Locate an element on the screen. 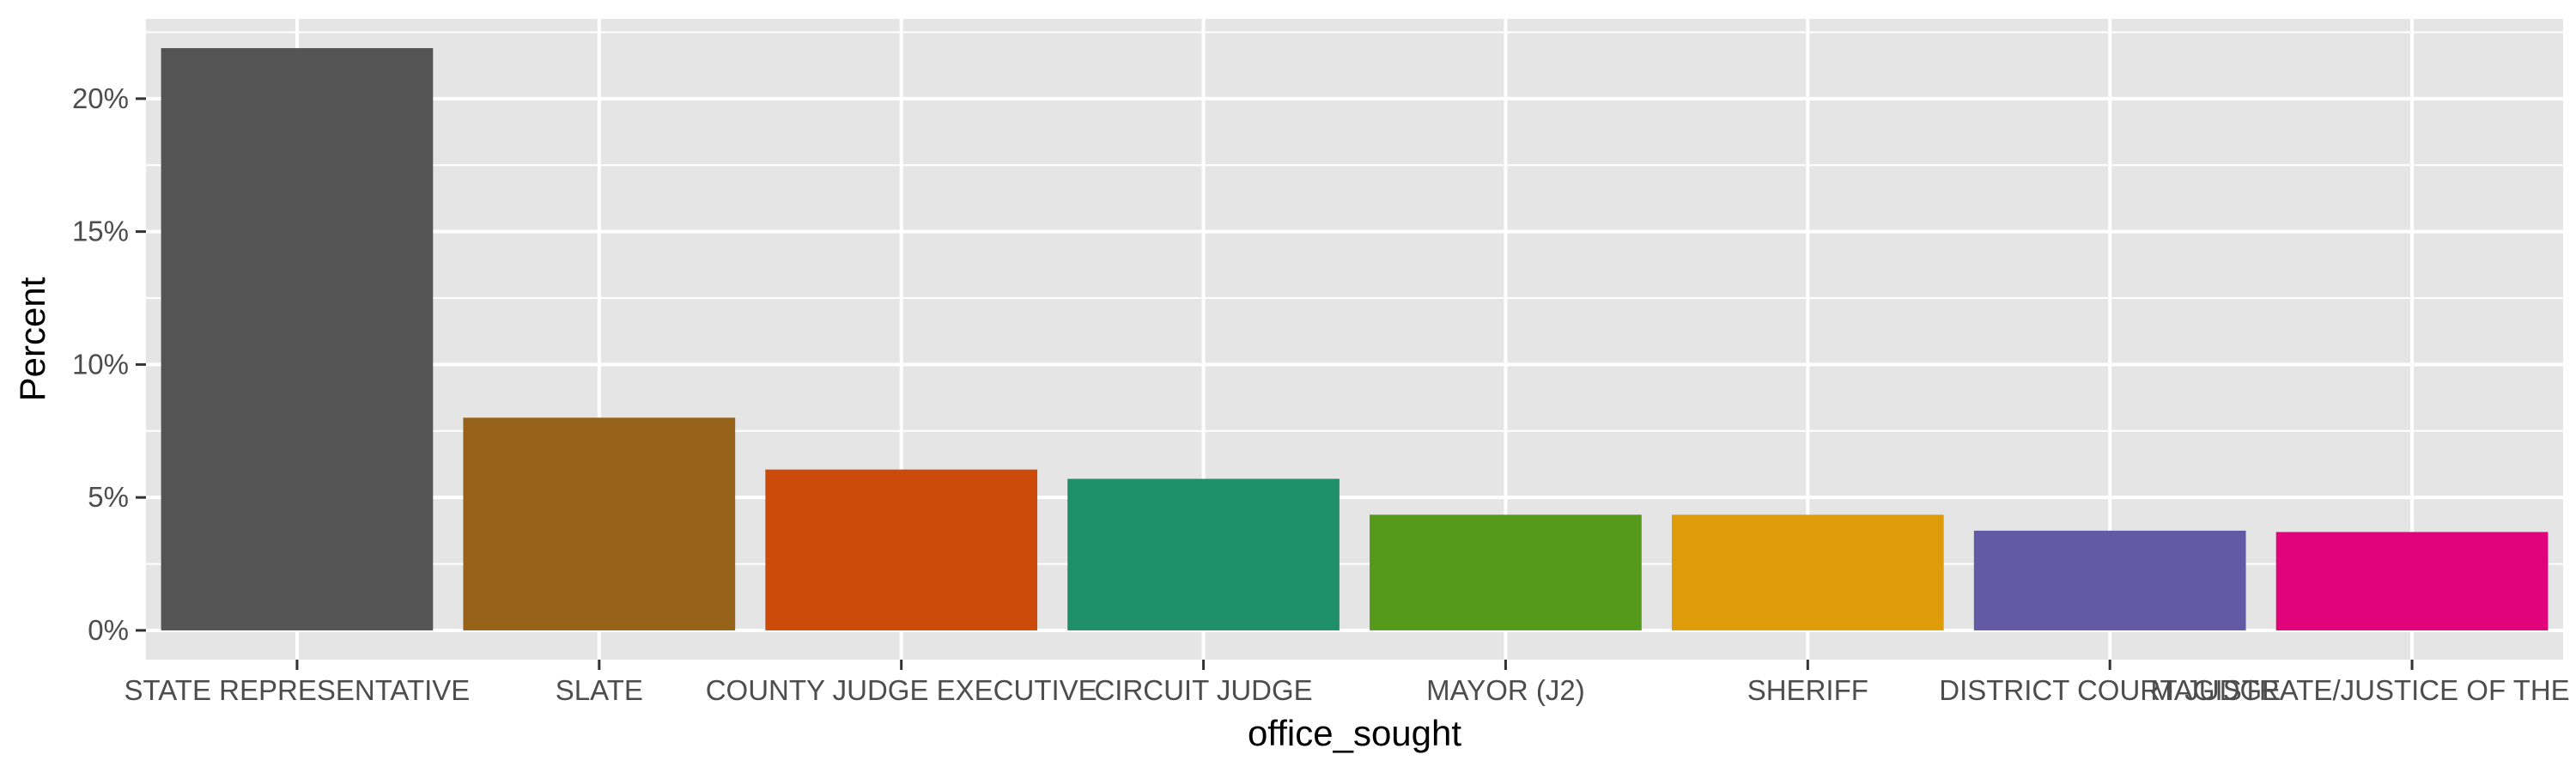 The height and width of the screenshot is (773, 2576). x-tick-label: SHERIFF is located at coordinates (1807, 690).